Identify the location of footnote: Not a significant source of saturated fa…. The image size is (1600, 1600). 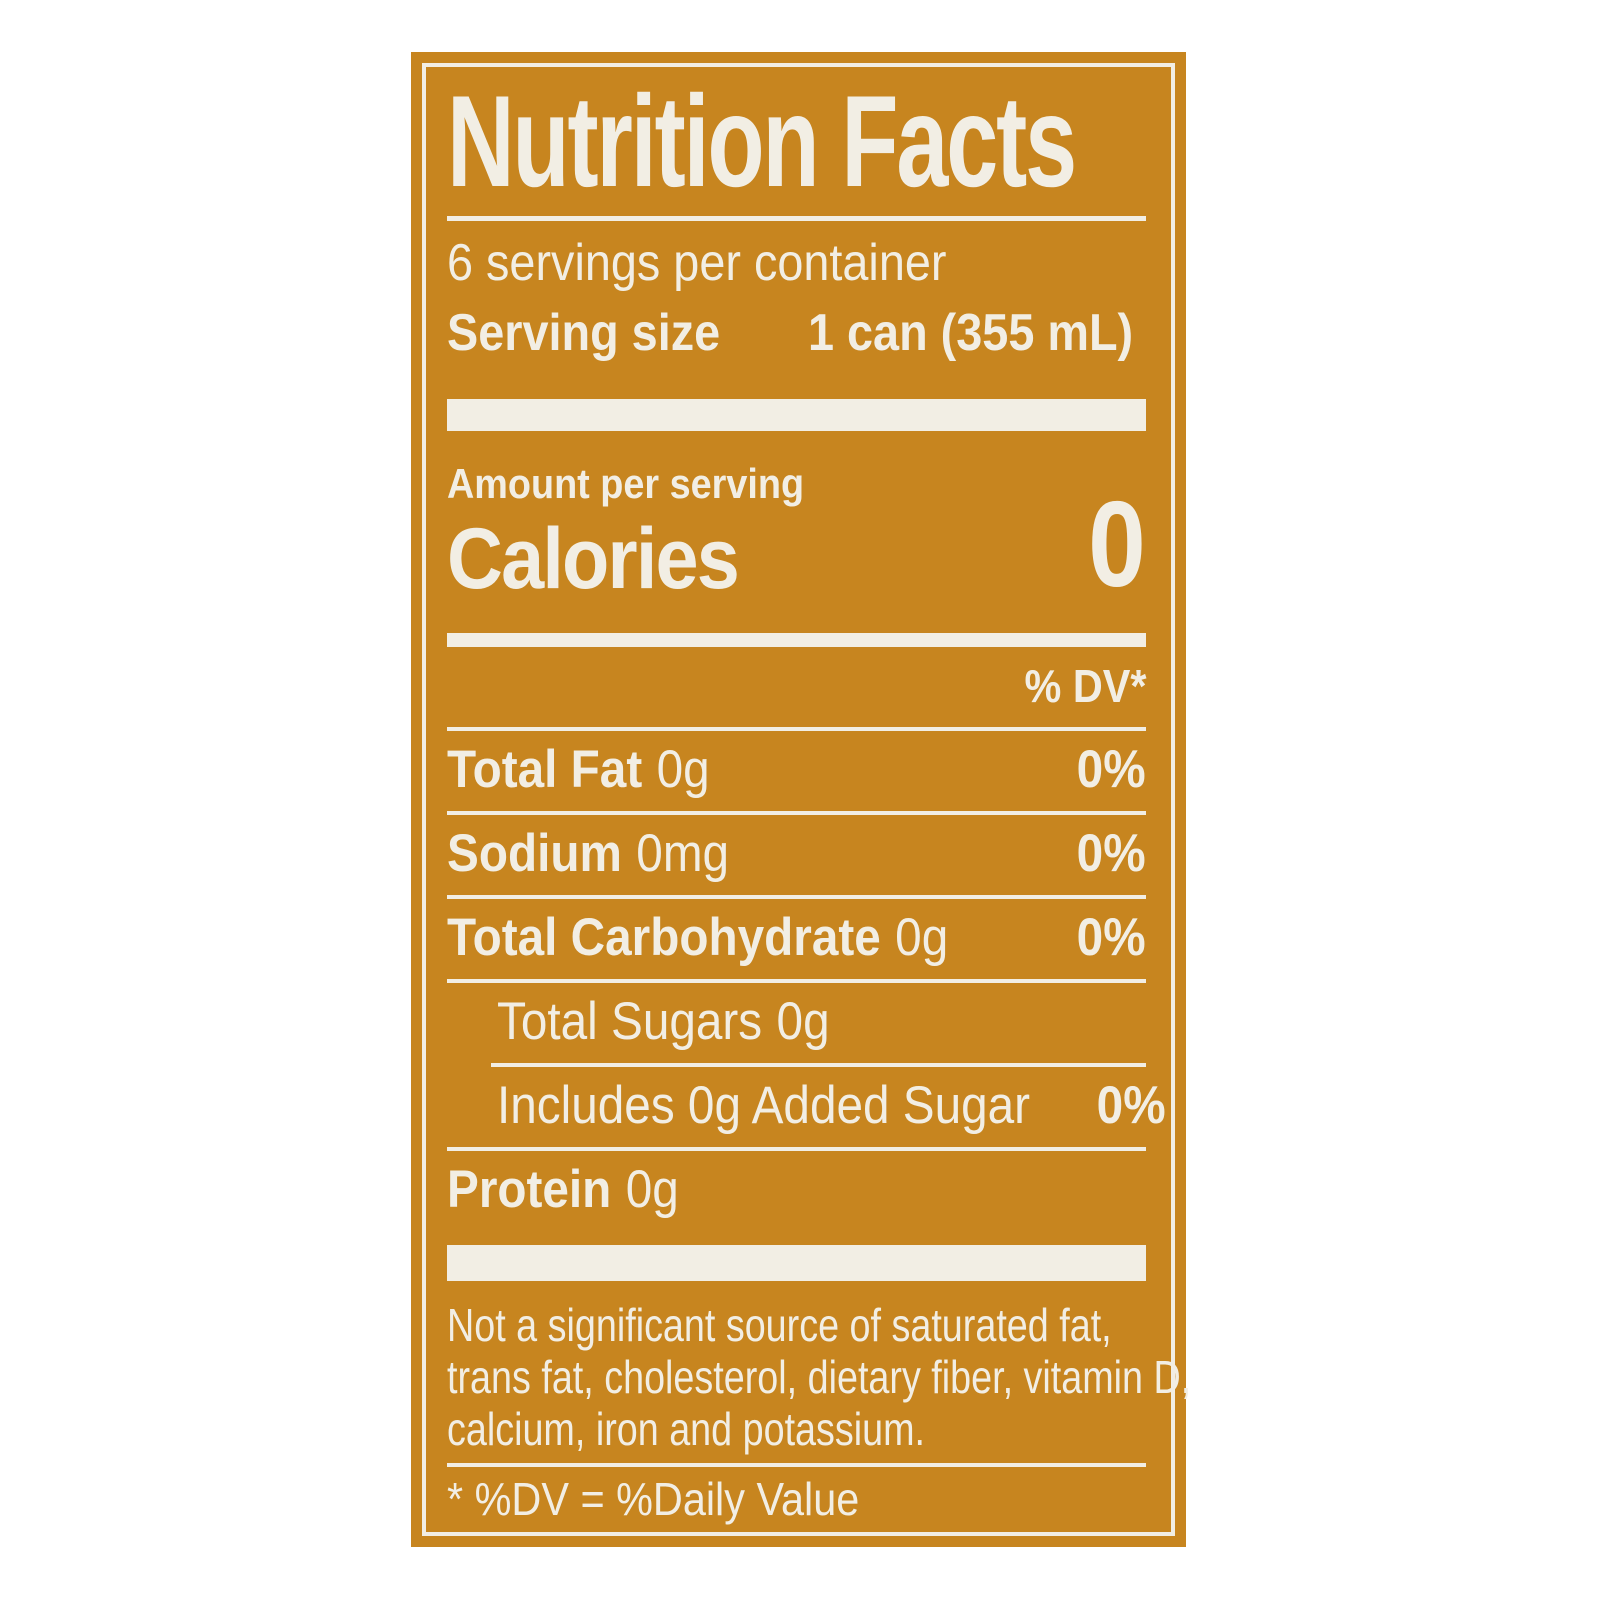
(819, 1377).